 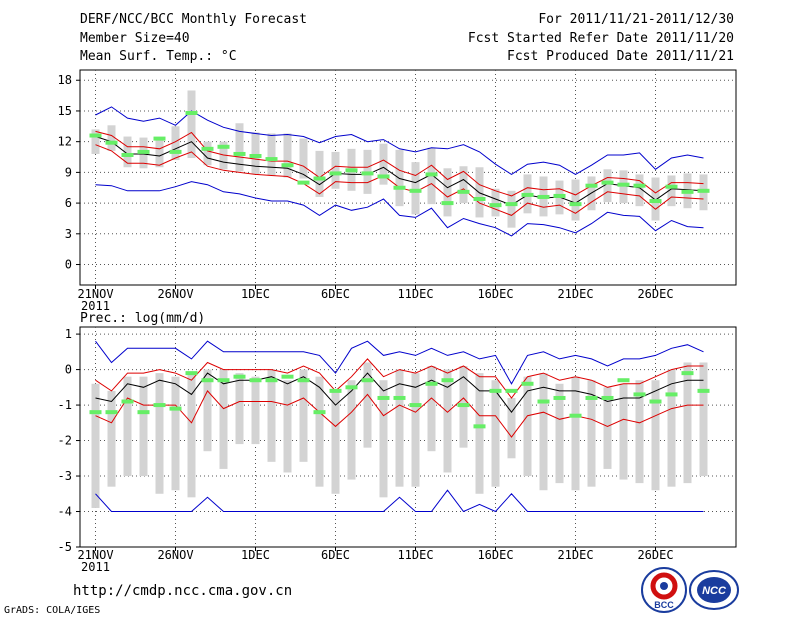 I want to click on y-tick-label: -2, so click(x=65, y=441).